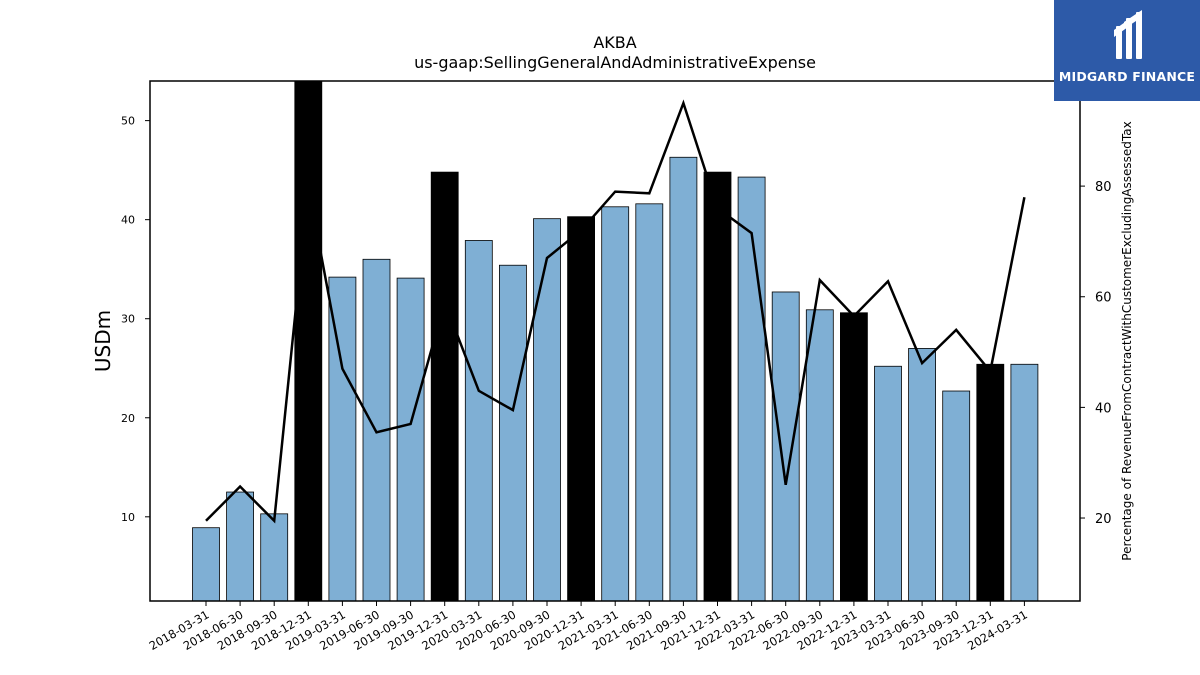  I want to click on y2-tick-label-60: 60, so click(1103, 298).